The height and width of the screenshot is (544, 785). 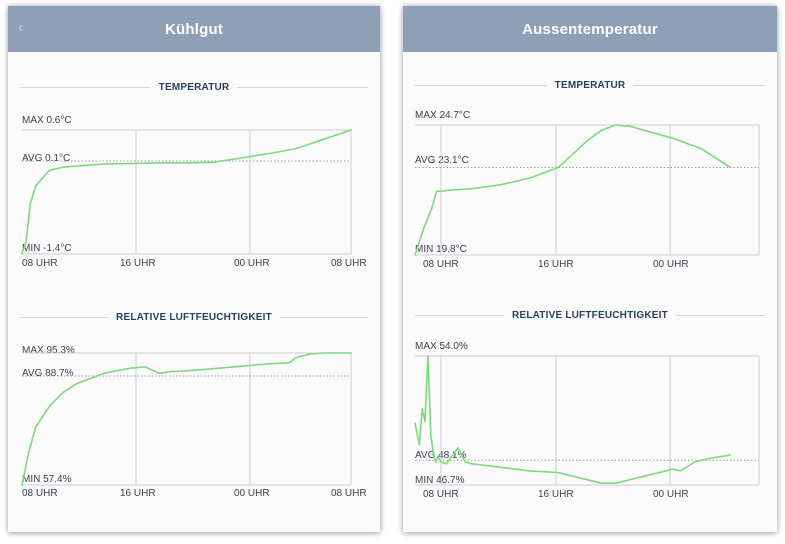 I want to click on panel-header: Aussentemperatur, so click(x=590, y=29).